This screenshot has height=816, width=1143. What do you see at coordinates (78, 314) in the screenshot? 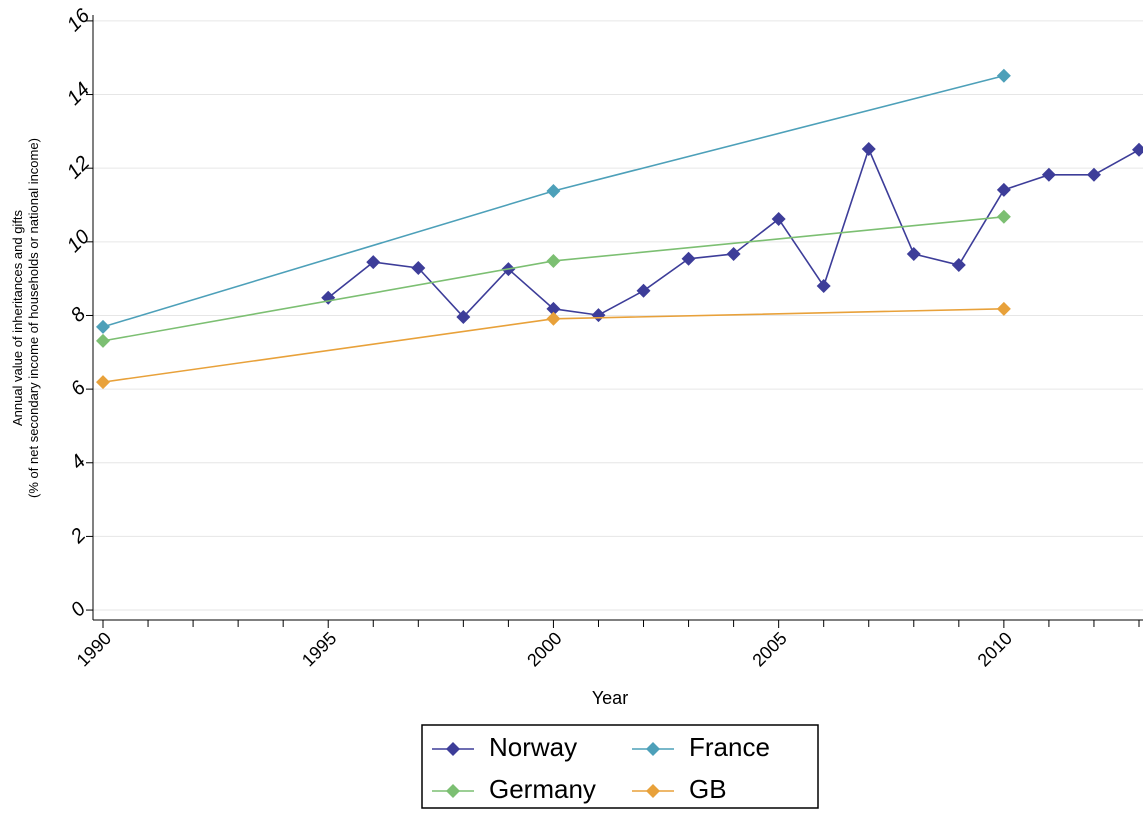
I see `y-tick-label: 8` at bounding box center [78, 314].